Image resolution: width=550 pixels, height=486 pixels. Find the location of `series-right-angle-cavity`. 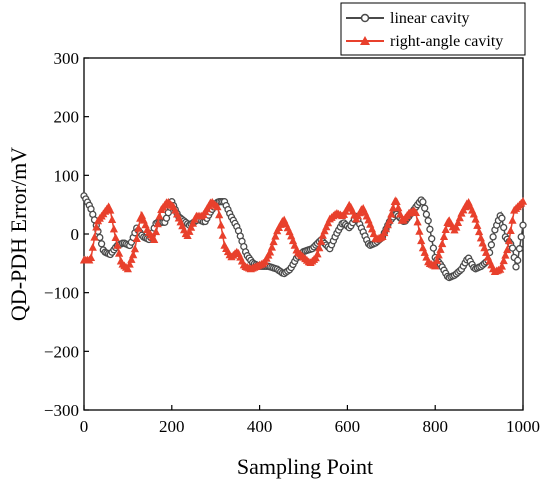

series-right-angle-cavity is located at coordinates (303, 236).